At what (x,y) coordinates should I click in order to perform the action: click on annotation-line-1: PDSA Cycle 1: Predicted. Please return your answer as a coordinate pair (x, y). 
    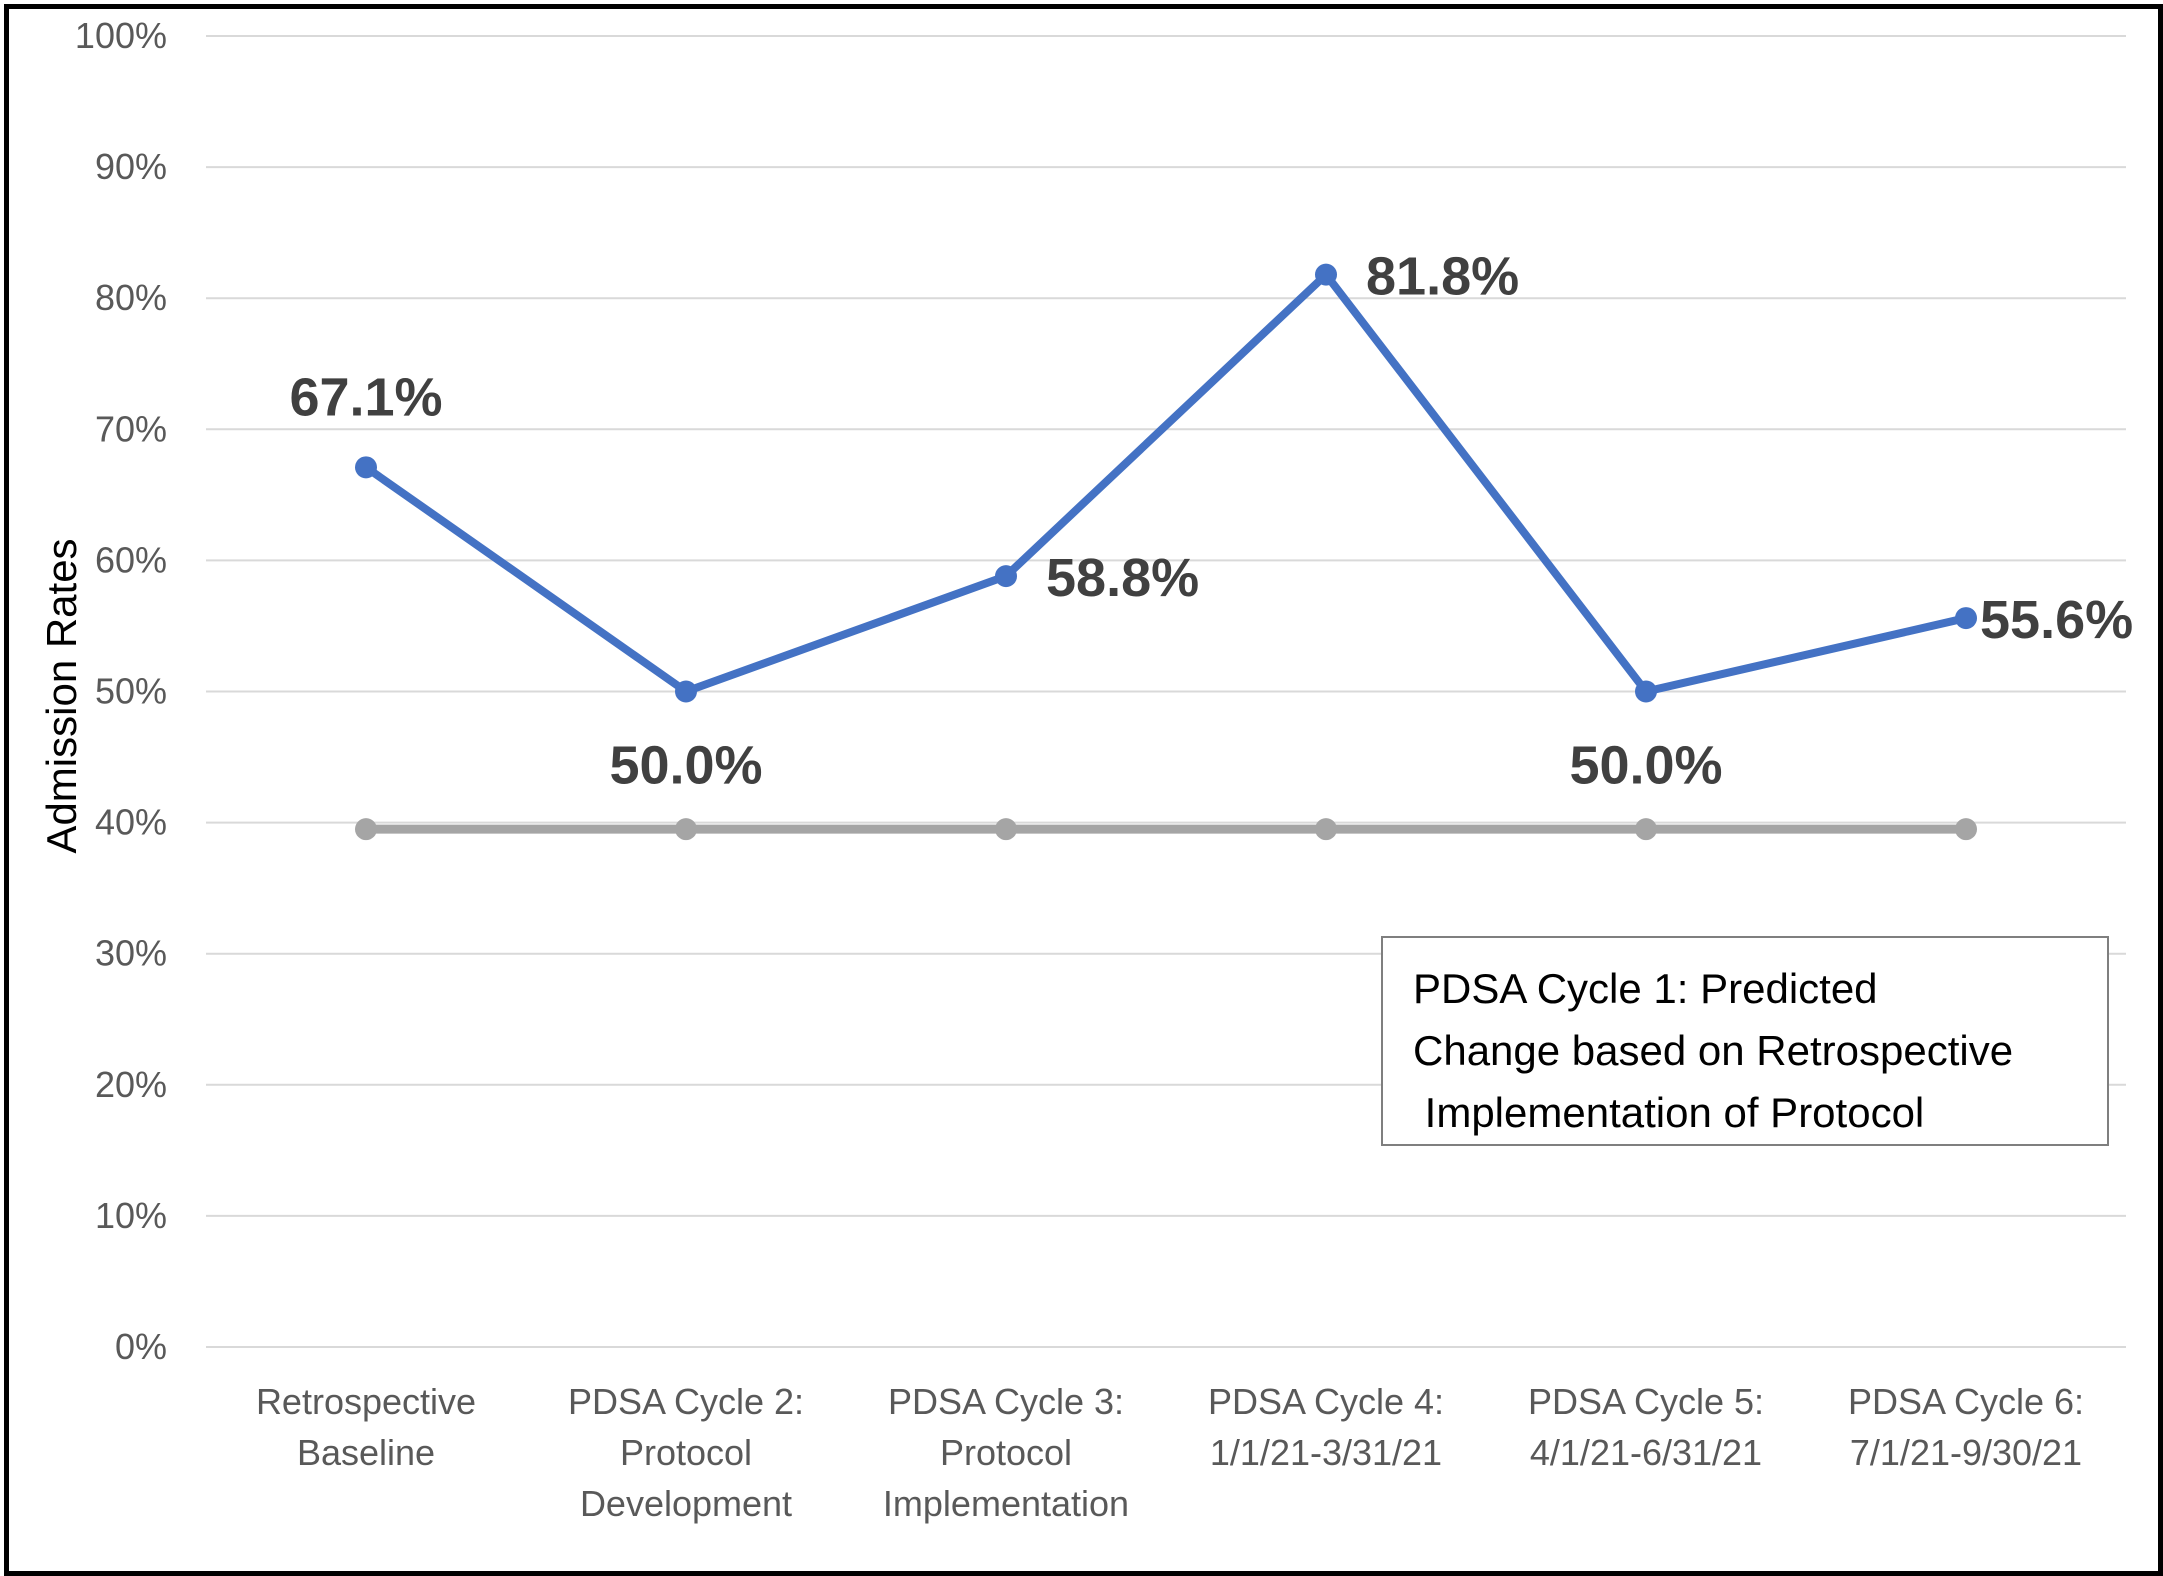
    Looking at the image, I should click on (1645, 988).